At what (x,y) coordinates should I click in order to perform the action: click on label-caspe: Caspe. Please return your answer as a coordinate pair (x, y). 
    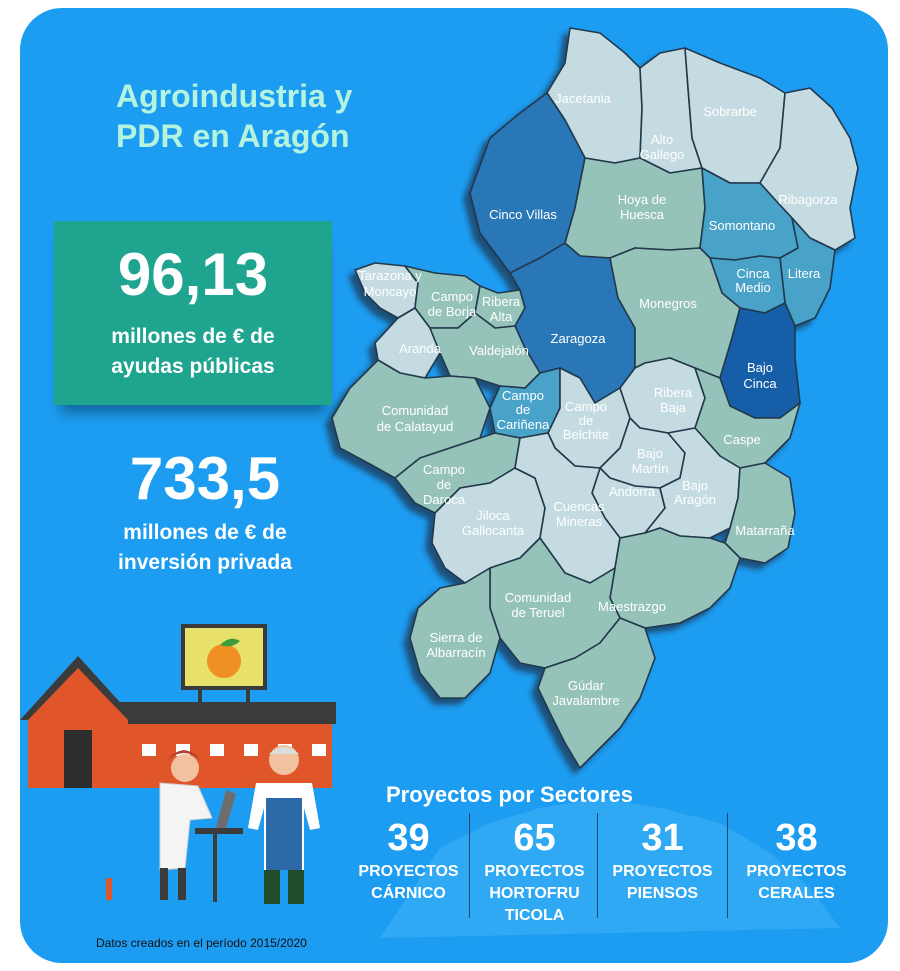
    Looking at the image, I should click on (742, 439).